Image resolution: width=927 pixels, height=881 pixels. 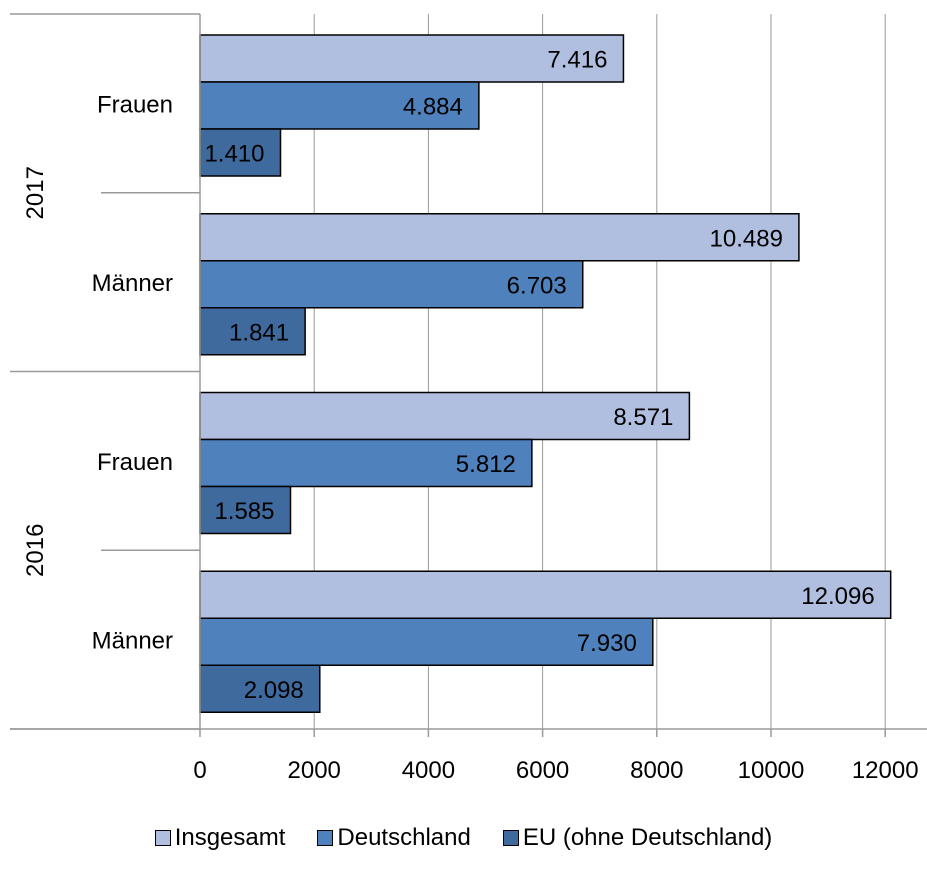 What do you see at coordinates (314, 770) in the screenshot?
I see `x-tick-label: 2000` at bounding box center [314, 770].